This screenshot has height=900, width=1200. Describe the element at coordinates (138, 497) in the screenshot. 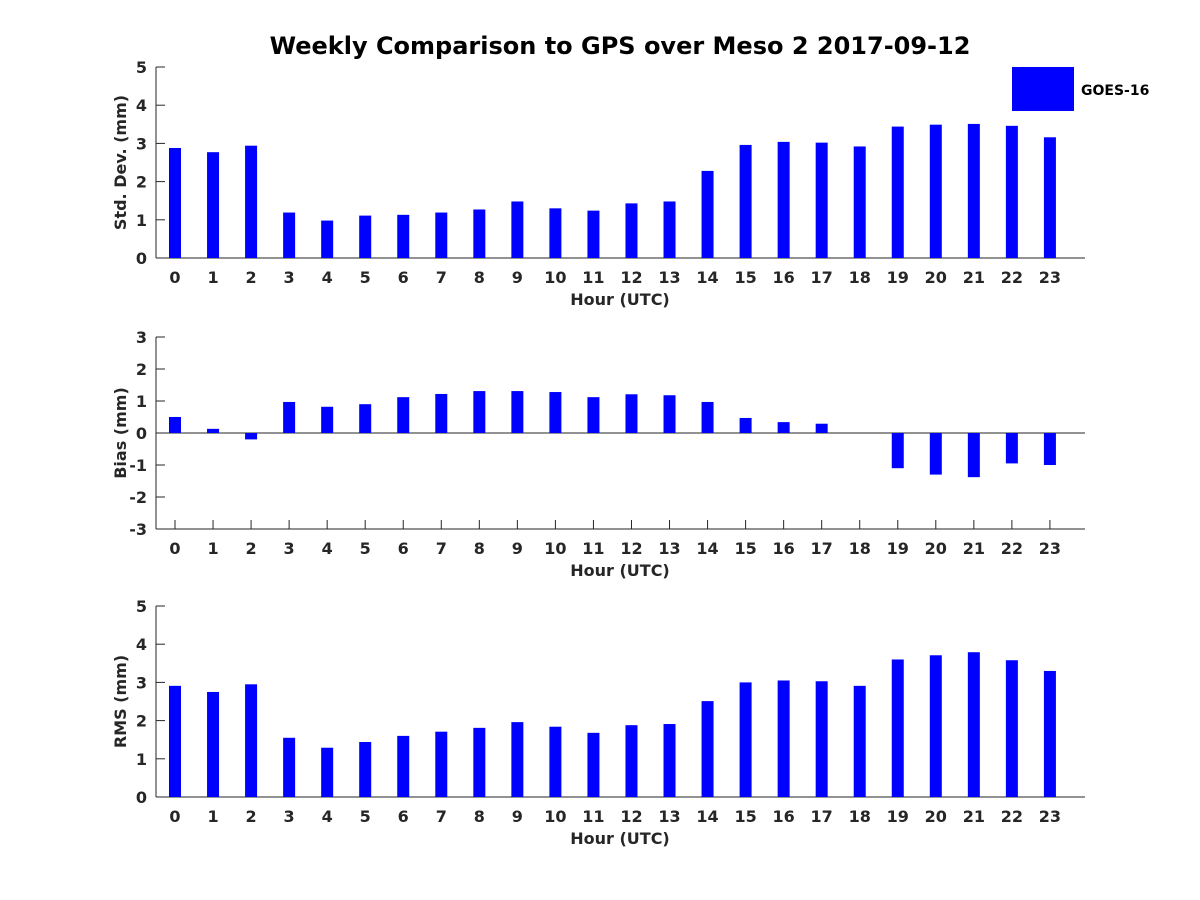

I see `y-tick-label: -2` at that location.